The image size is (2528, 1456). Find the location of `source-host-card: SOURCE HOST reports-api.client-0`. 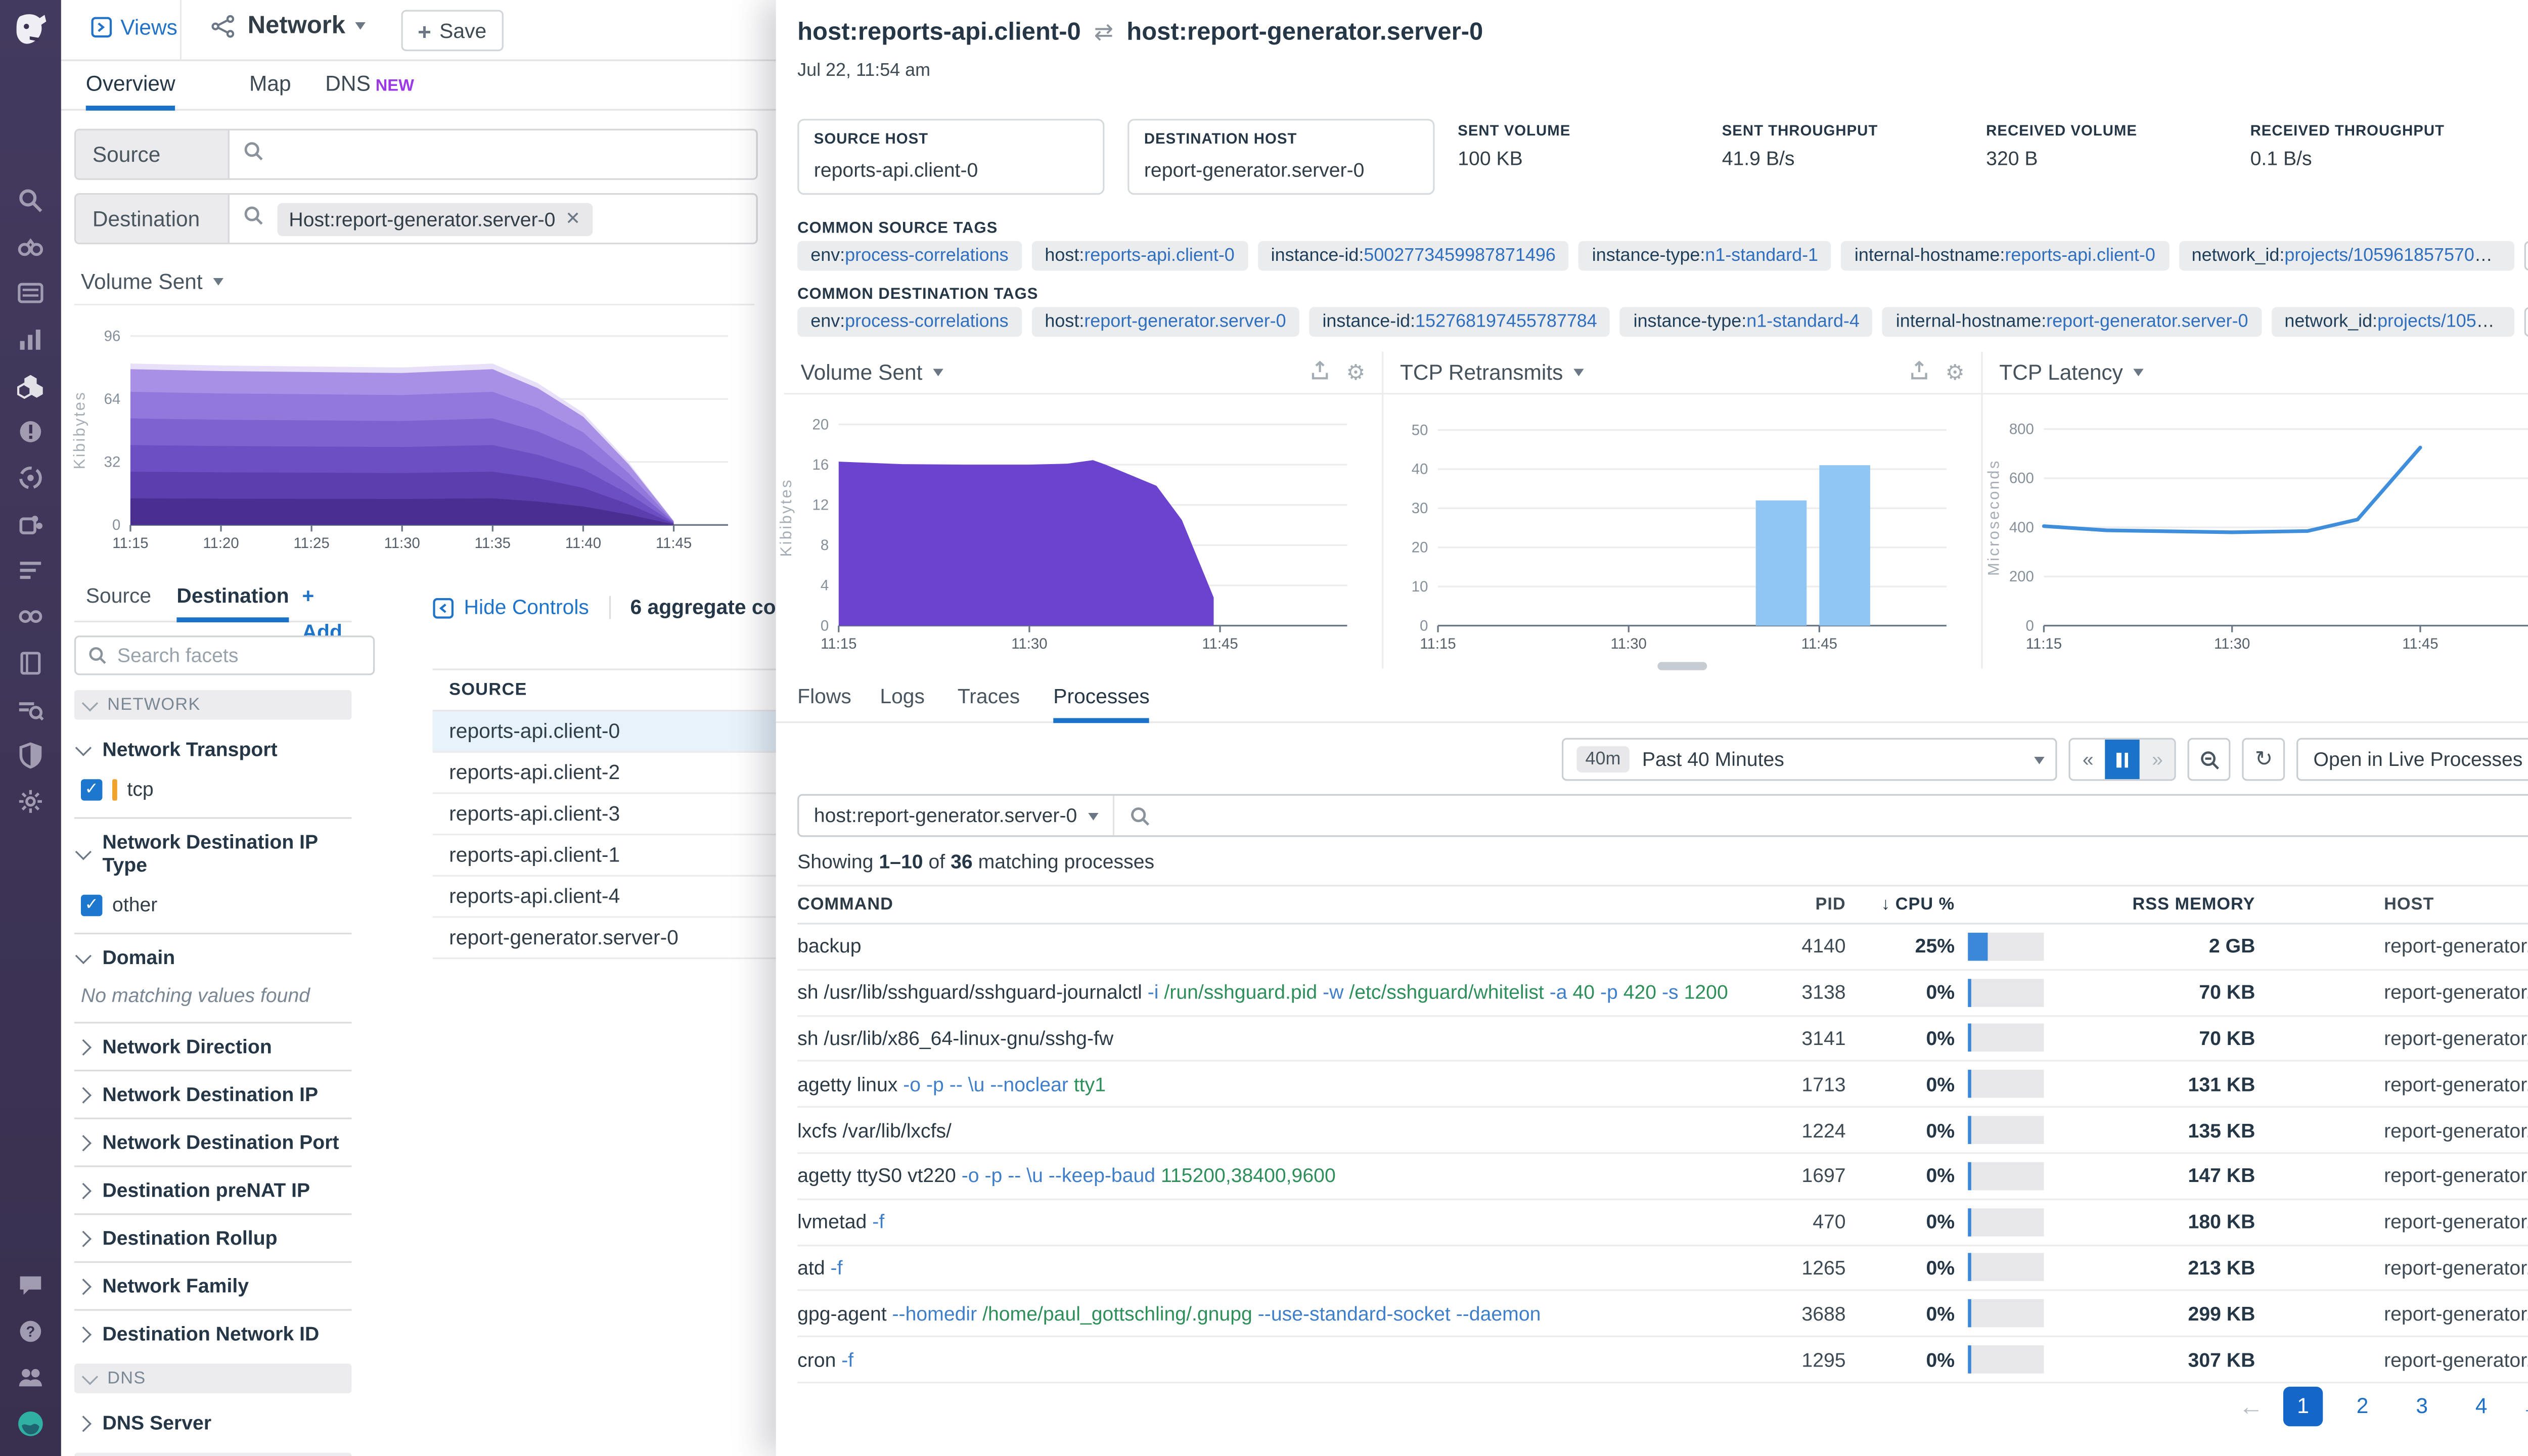

source-host-card: SOURCE HOST reports-api.client-0 is located at coordinates (951, 157).